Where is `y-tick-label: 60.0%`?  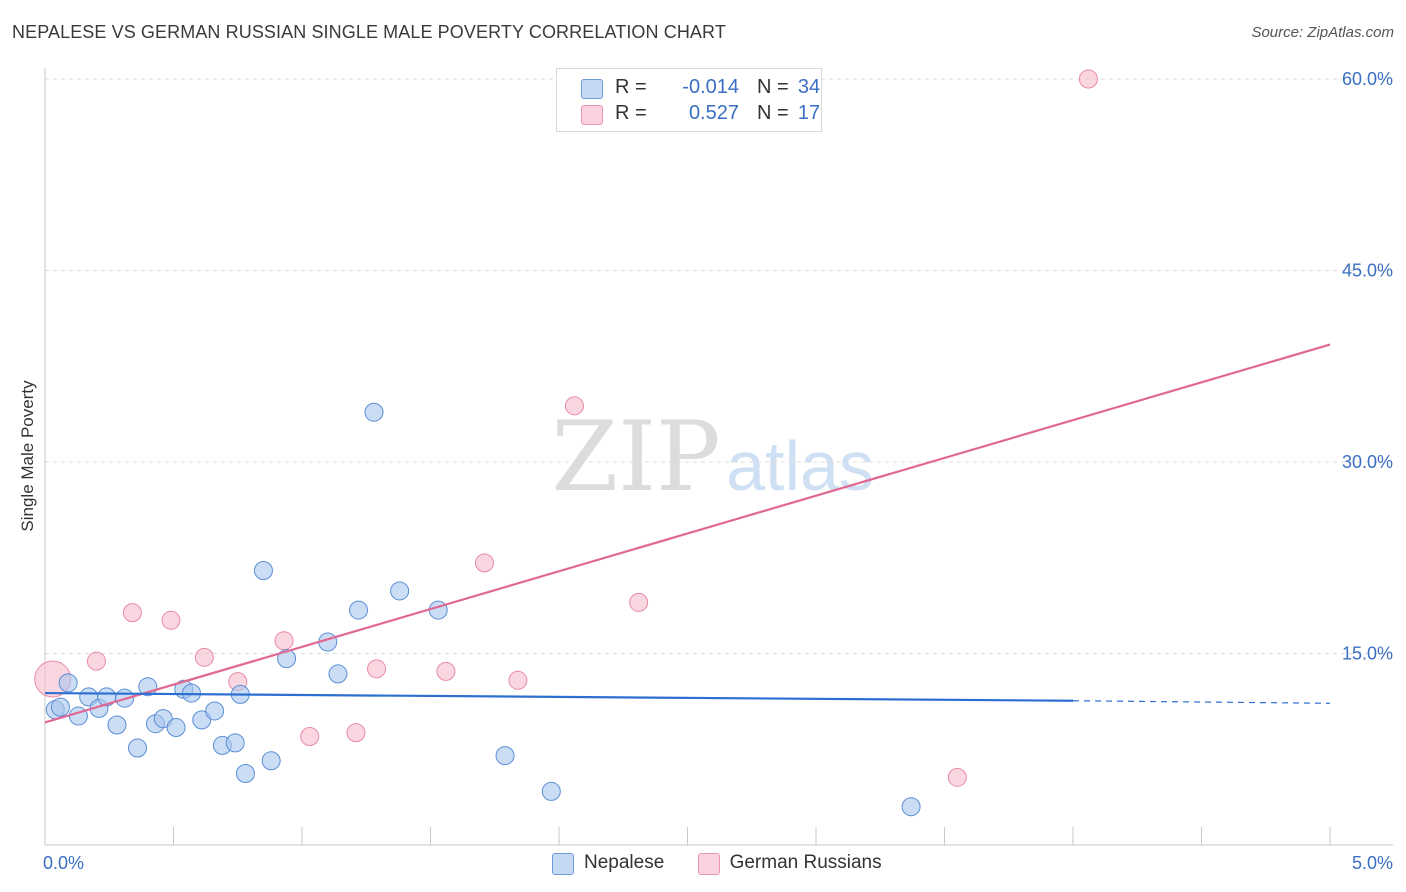
y-tick-label: 60.0% is located at coordinates (1367, 79).